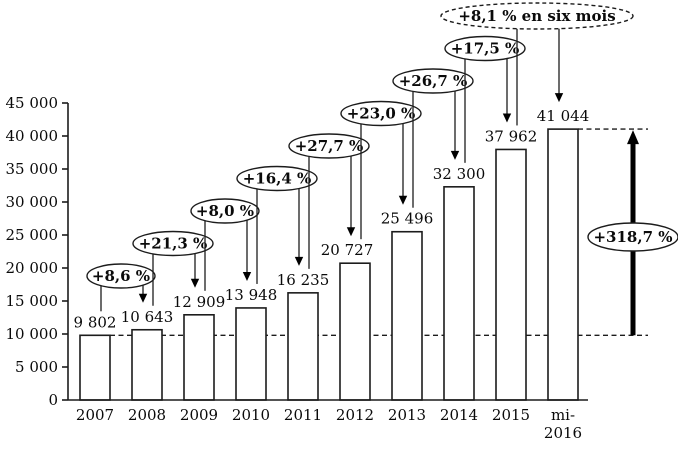  I want to click on growth-annotation-label-2008: +8,6 %, so click(121, 276).